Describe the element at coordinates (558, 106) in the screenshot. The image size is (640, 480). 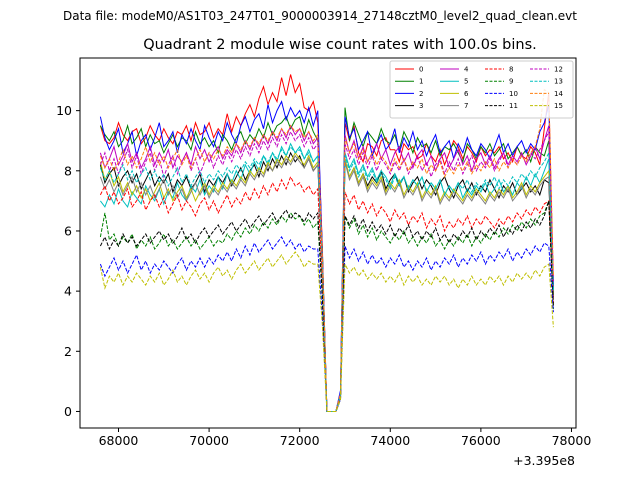
I see `legend-label-15: 15` at that location.